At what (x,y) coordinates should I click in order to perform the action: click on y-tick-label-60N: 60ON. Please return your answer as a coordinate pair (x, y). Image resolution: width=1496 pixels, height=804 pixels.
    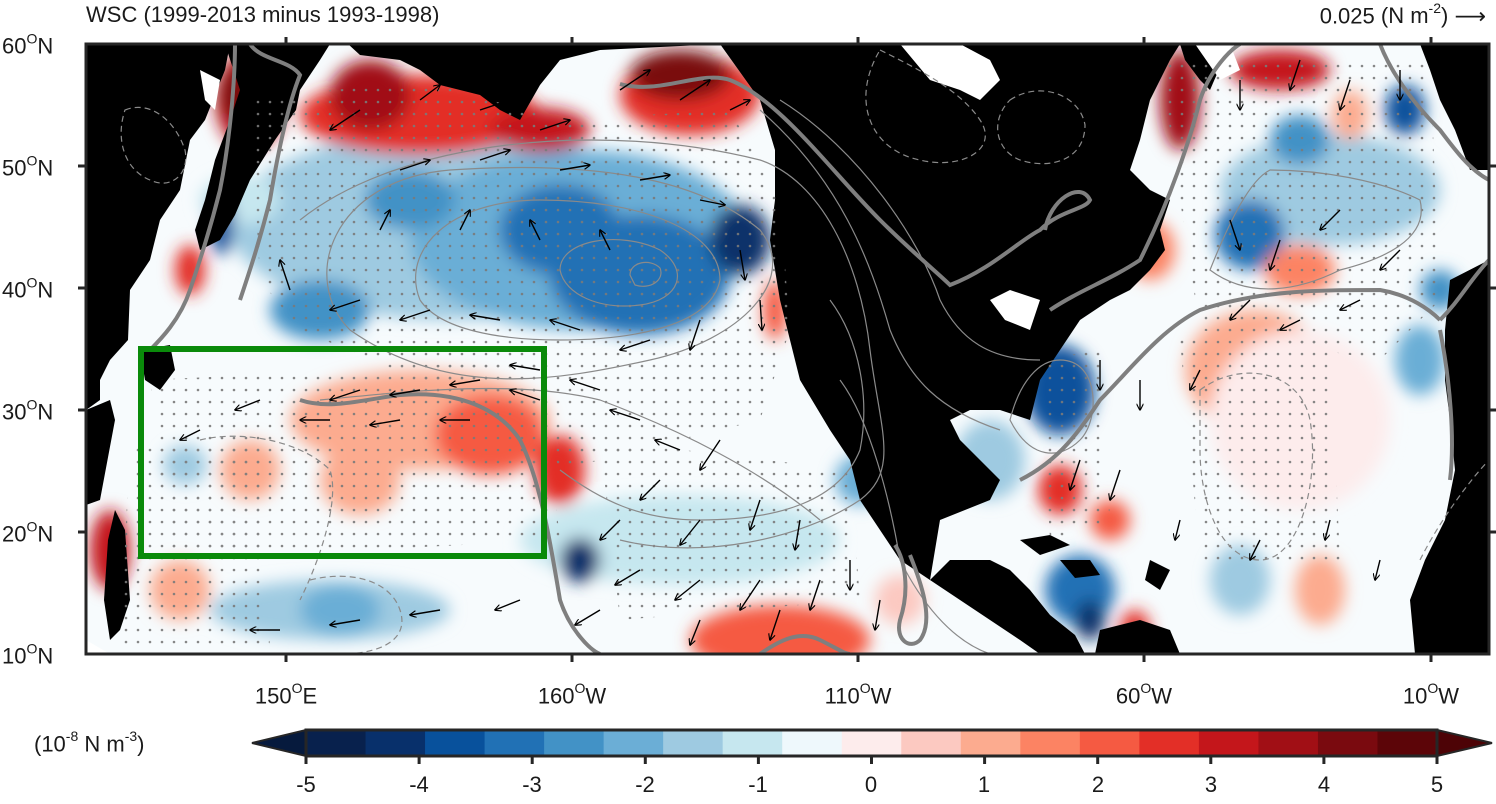
    Looking at the image, I should click on (28, 44).